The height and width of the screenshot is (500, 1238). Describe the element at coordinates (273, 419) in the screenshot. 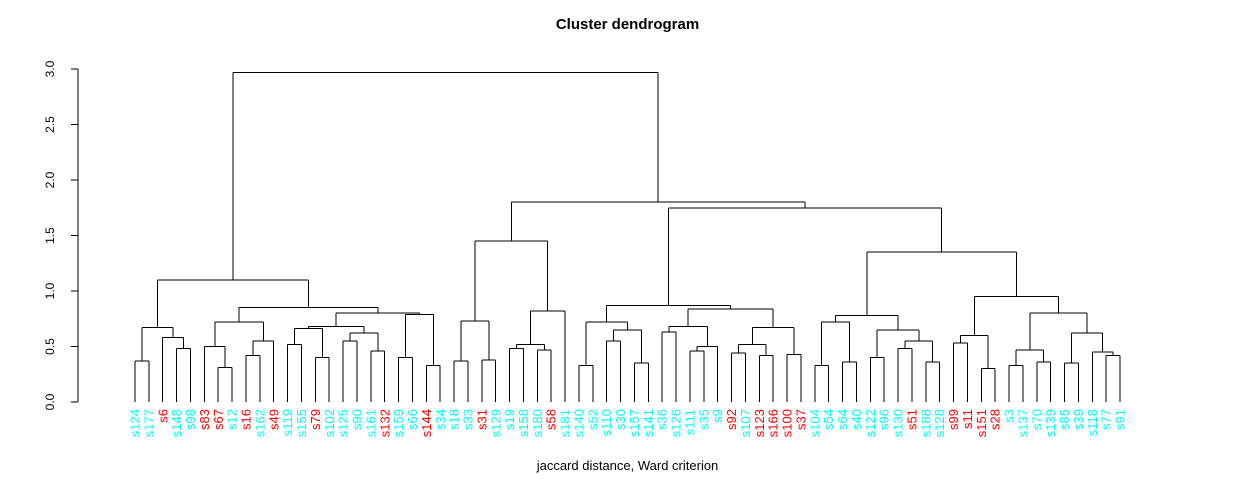

I see `leaf-label: s49` at that location.